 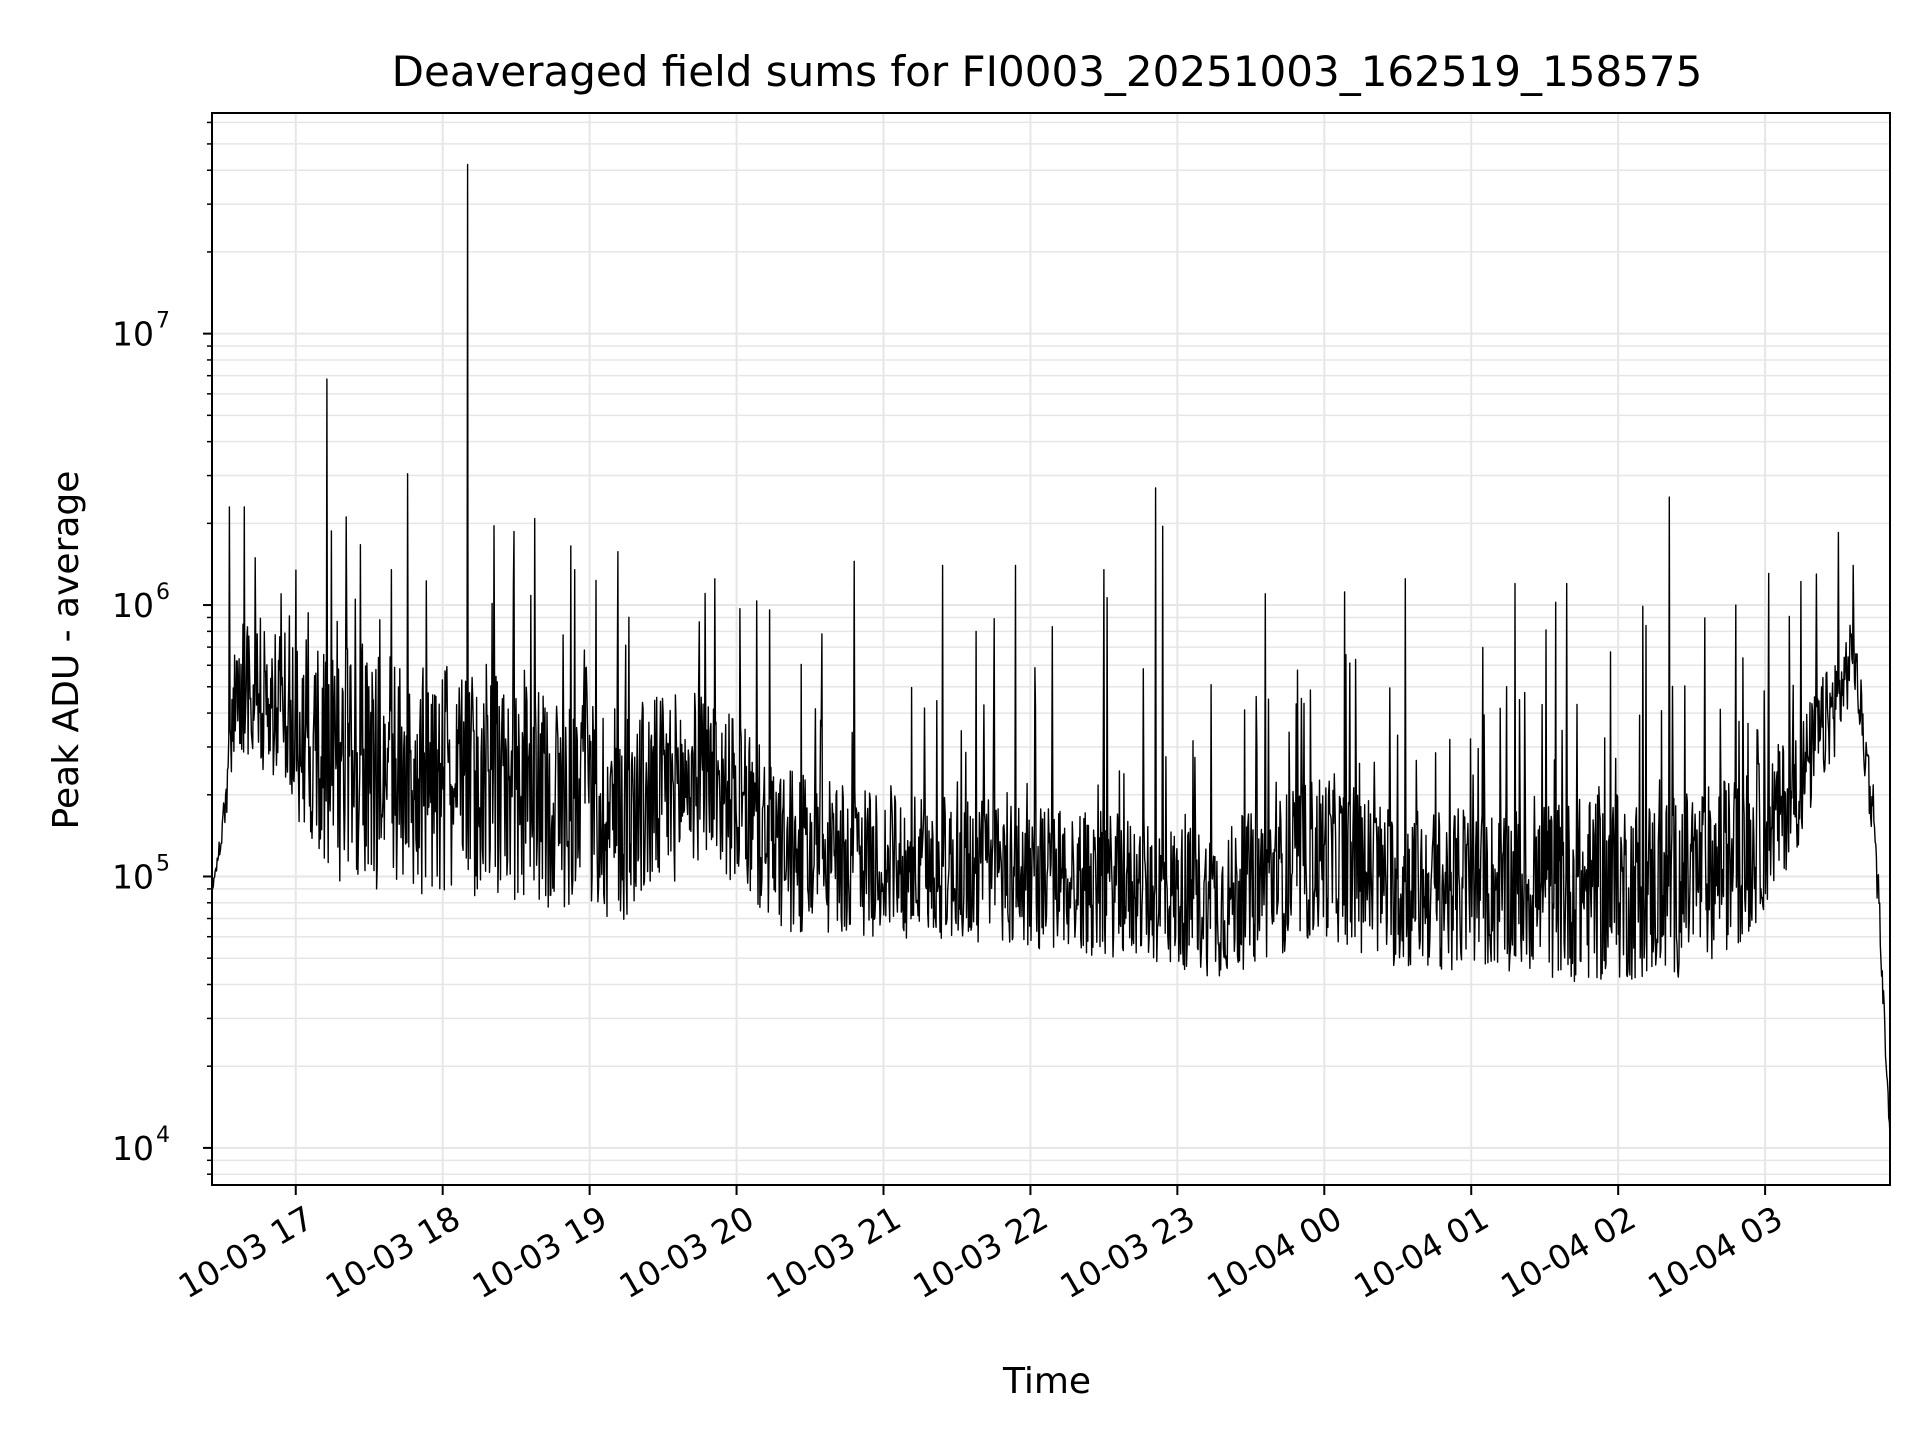 What do you see at coordinates (393, 1252) in the screenshot?
I see `x-tick-label: 10-03 18` at bounding box center [393, 1252].